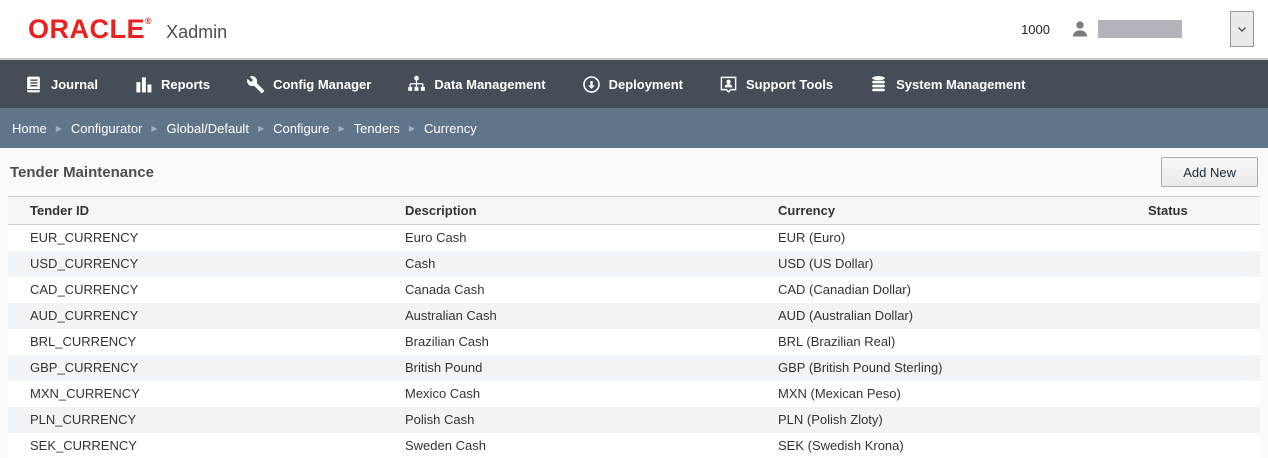  Describe the element at coordinates (185, 84) in the screenshot. I see `nav-label: Reports` at that location.